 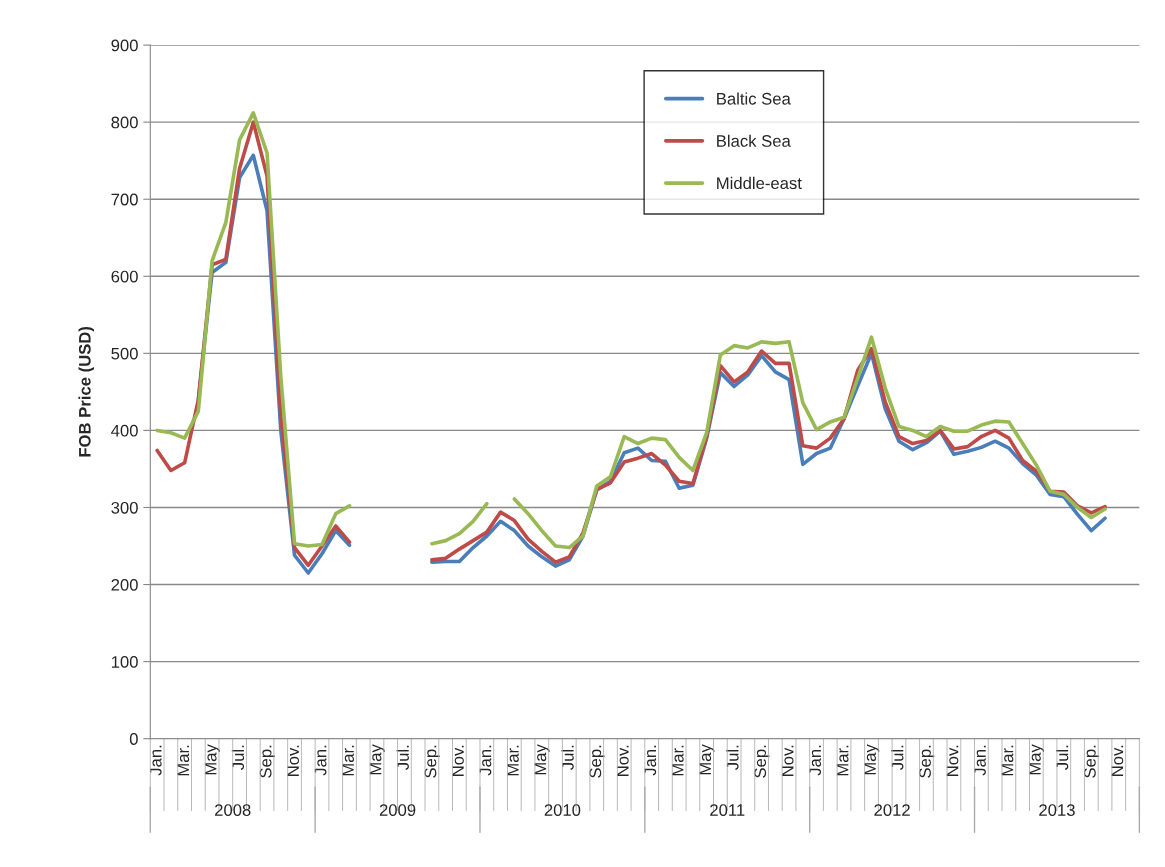 What do you see at coordinates (397, 810) in the screenshot?
I see `text: 2009` at bounding box center [397, 810].